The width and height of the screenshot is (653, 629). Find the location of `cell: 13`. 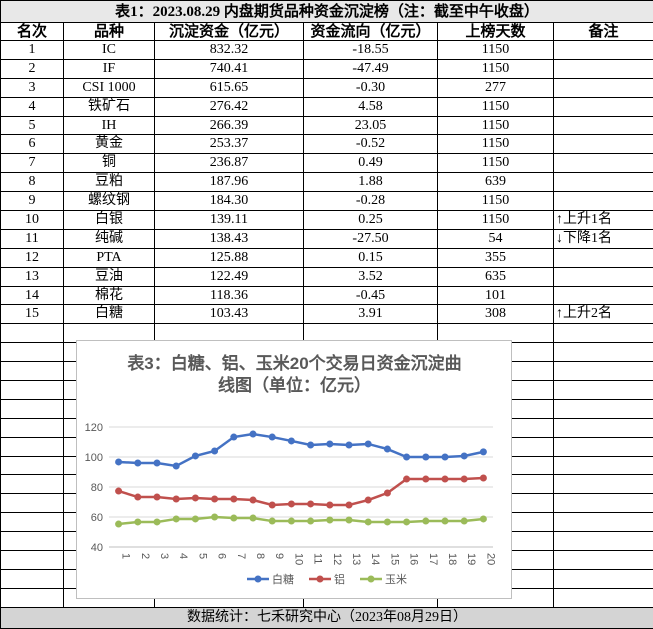

cell: 13 is located at coordinates (32, 276).